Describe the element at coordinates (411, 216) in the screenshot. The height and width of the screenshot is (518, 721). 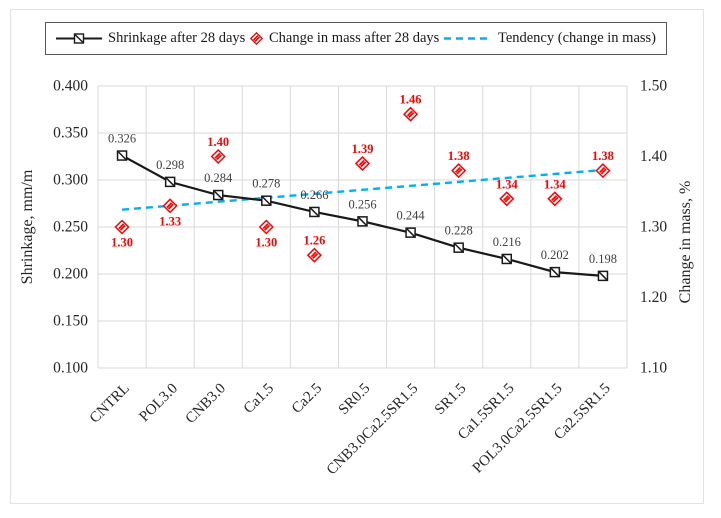
I see `shrinkage-data-label: 0.244` at that location.